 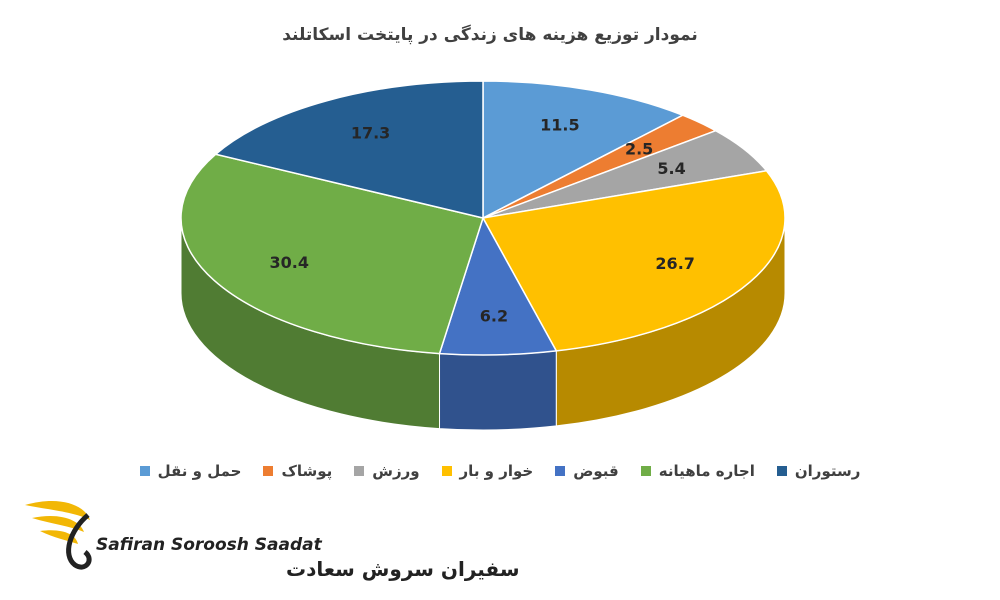 What do you see at coordinates (79, 541) in the screenshot?
I see `logo-neck` at bounding box center [79, 541].